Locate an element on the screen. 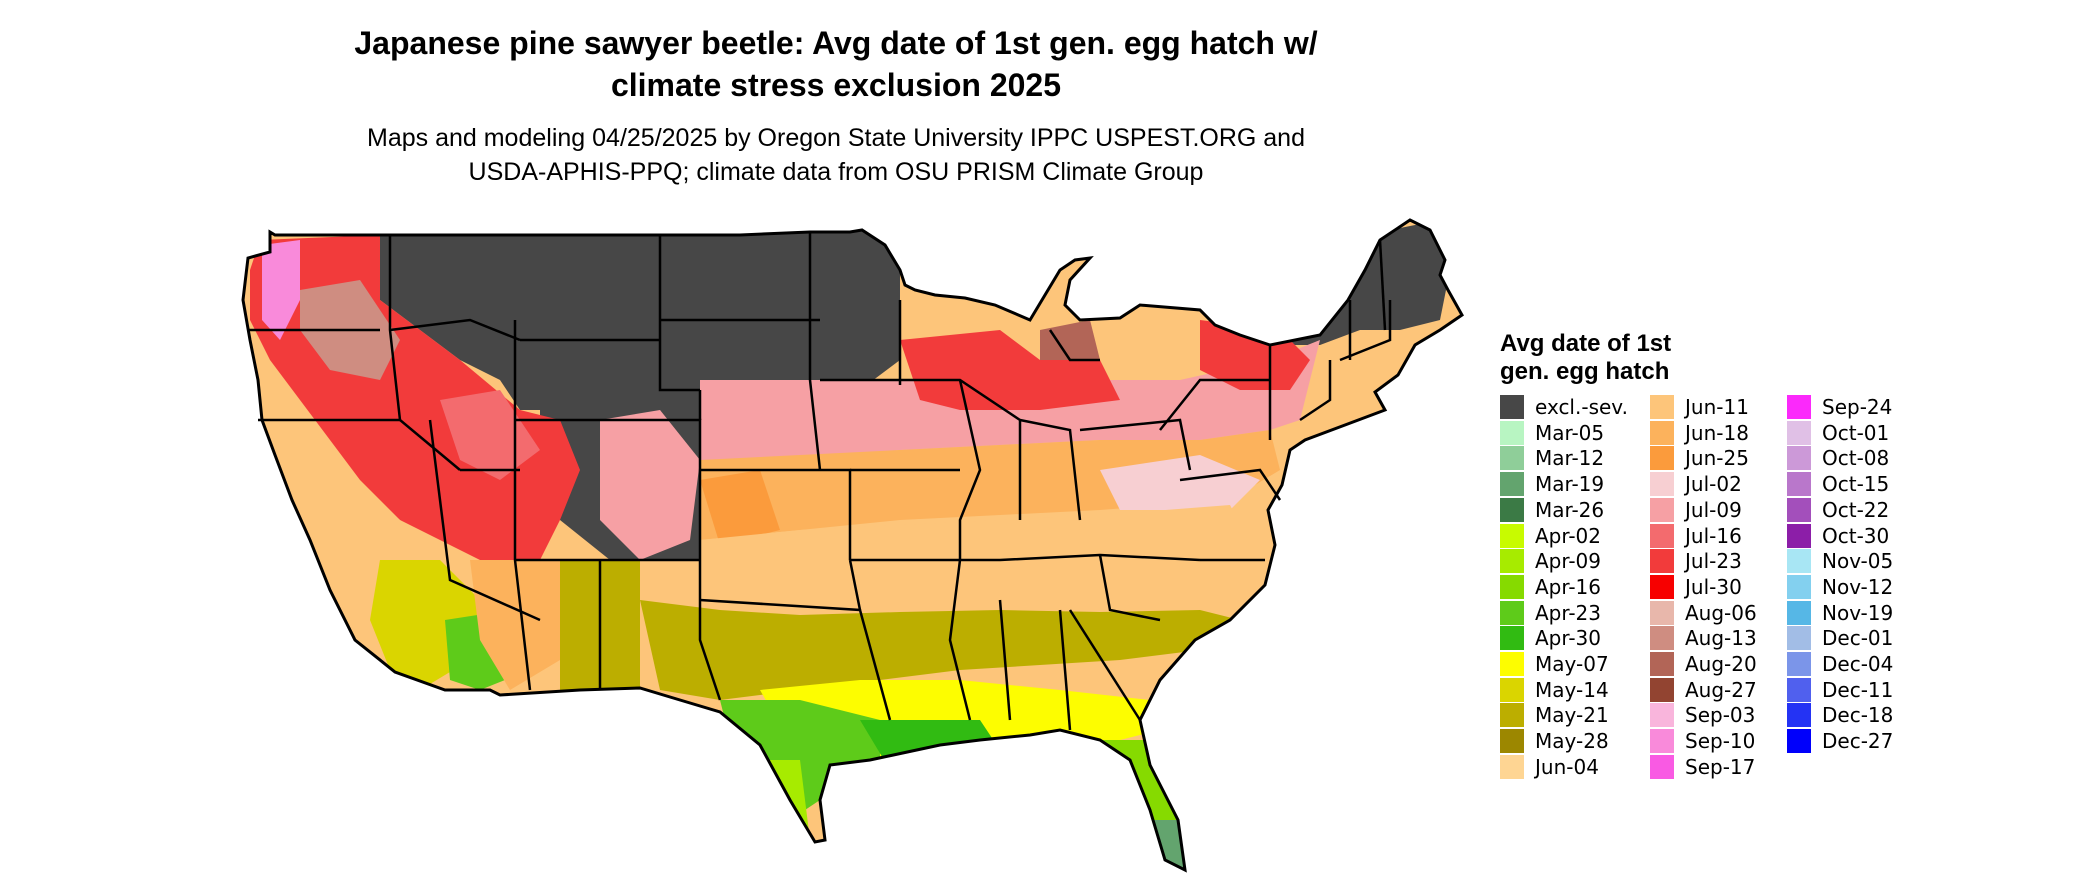  legend-label: excl.-sev. is located at coordinates (1581, 407).